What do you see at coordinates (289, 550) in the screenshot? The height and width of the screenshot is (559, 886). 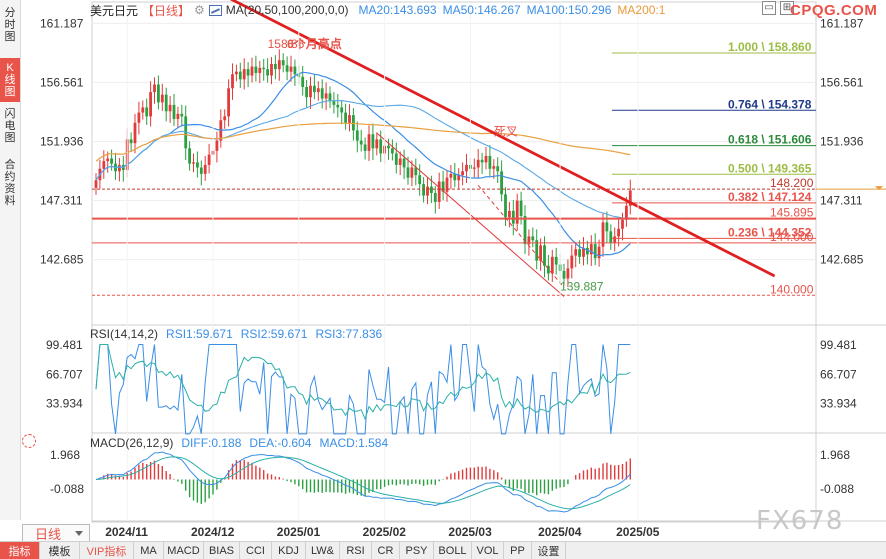 I see `toolbar-btn-7: KDJ` at bounding box center [289, 550].